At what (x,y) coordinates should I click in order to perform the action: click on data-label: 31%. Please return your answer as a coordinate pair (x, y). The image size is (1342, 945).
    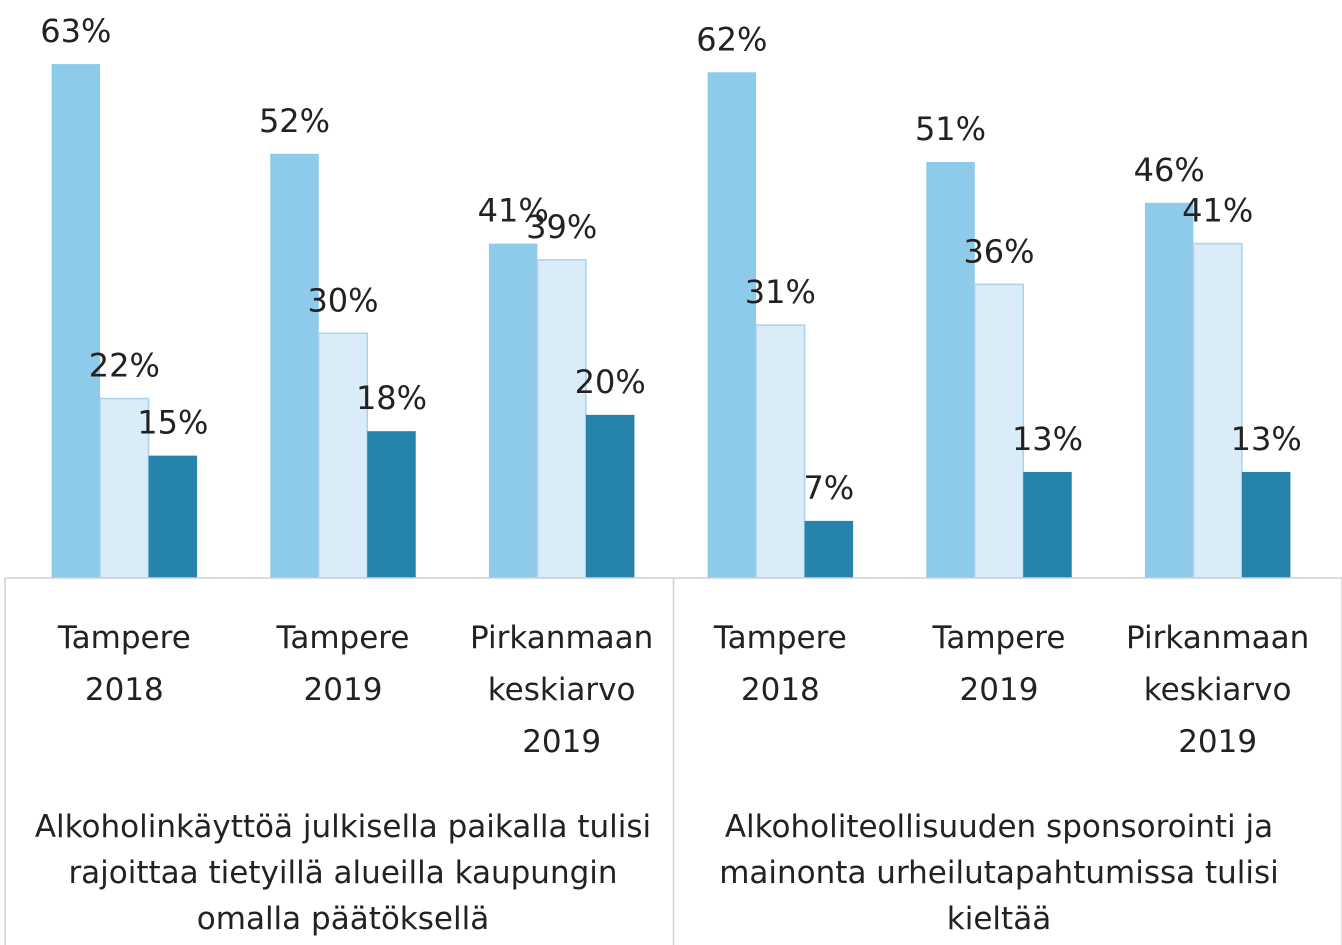
    Looking at the image, I should click on (780, 292).